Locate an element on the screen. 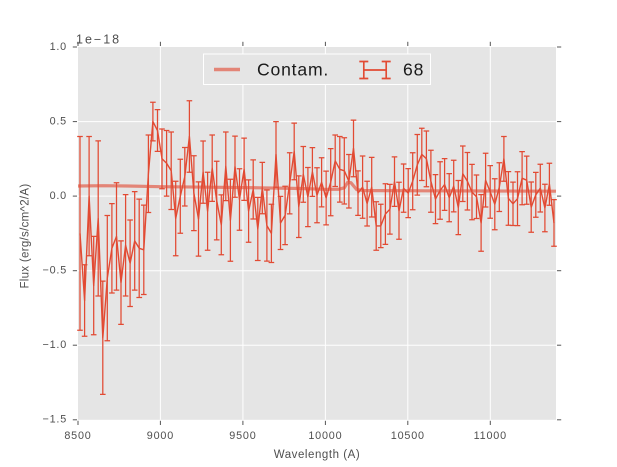  svg-text: −0.5 is located at coordinates (54, 271).